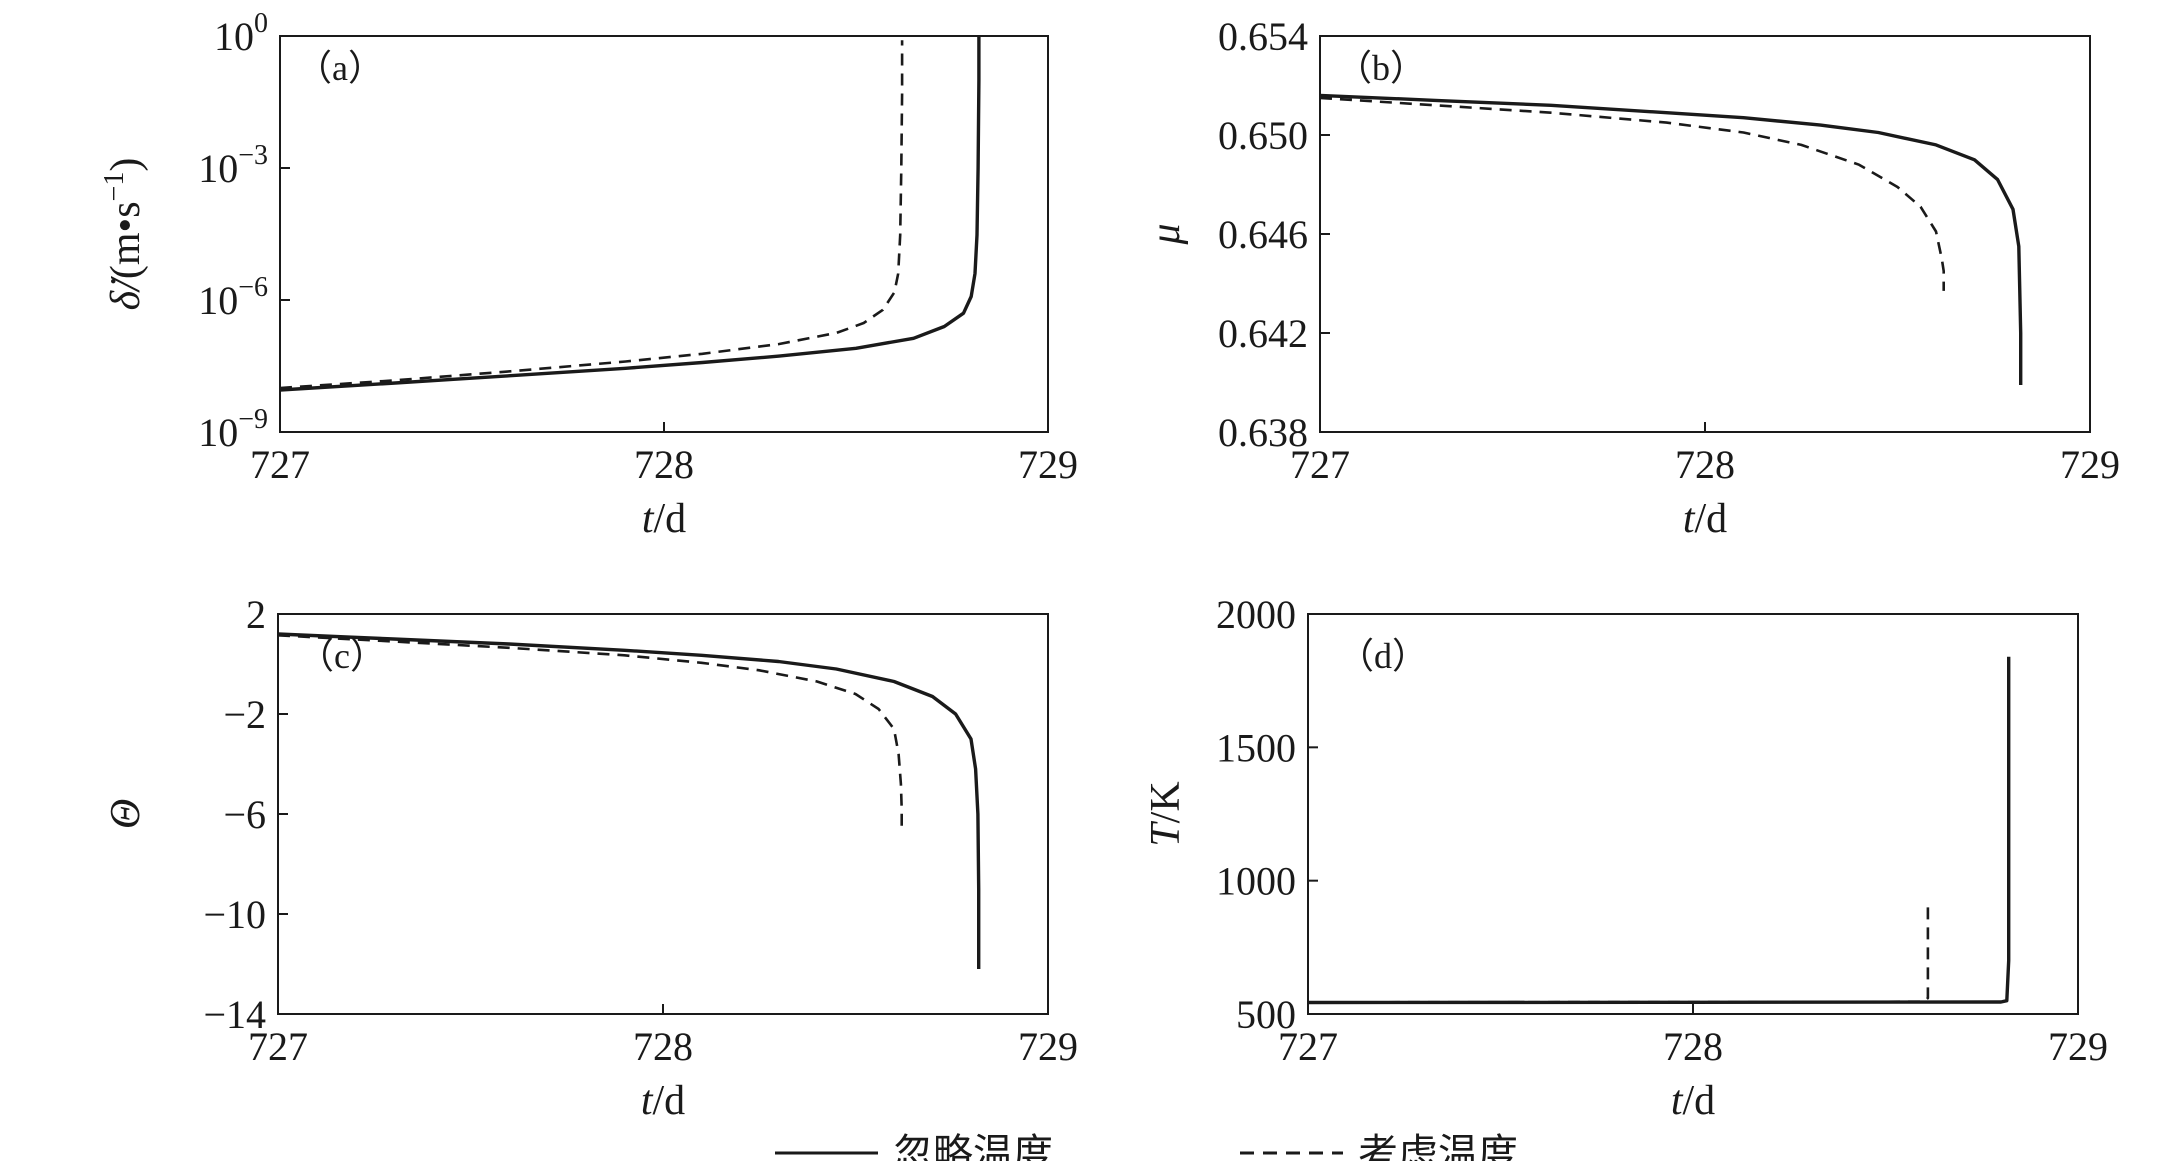 Image resolution: width=2165 pixels, height=1161 pixels. What do you see at coordinates (1266, 1014) in the screenshot?
I see `y-tick-label: 500` at bounding box center [1266, 1014].